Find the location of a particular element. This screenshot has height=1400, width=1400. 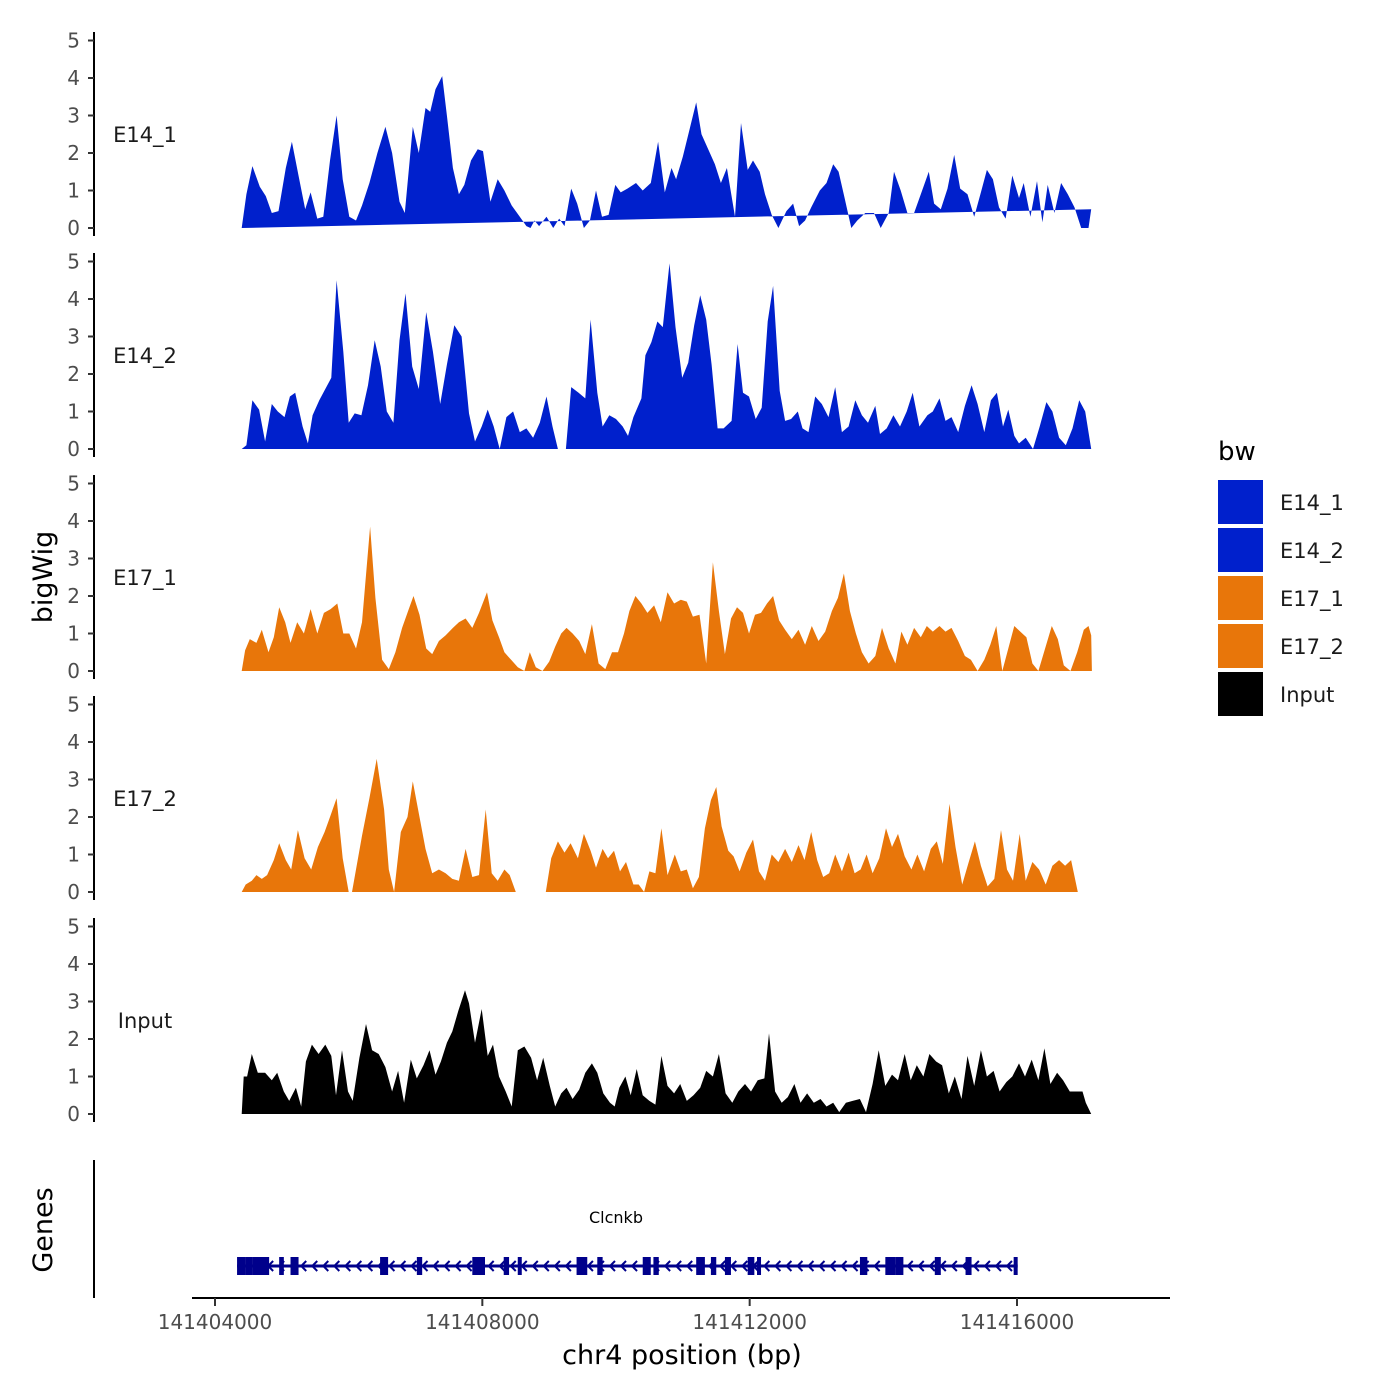

x-tick-label: 141412000 is located at coordinates (749, 1322).